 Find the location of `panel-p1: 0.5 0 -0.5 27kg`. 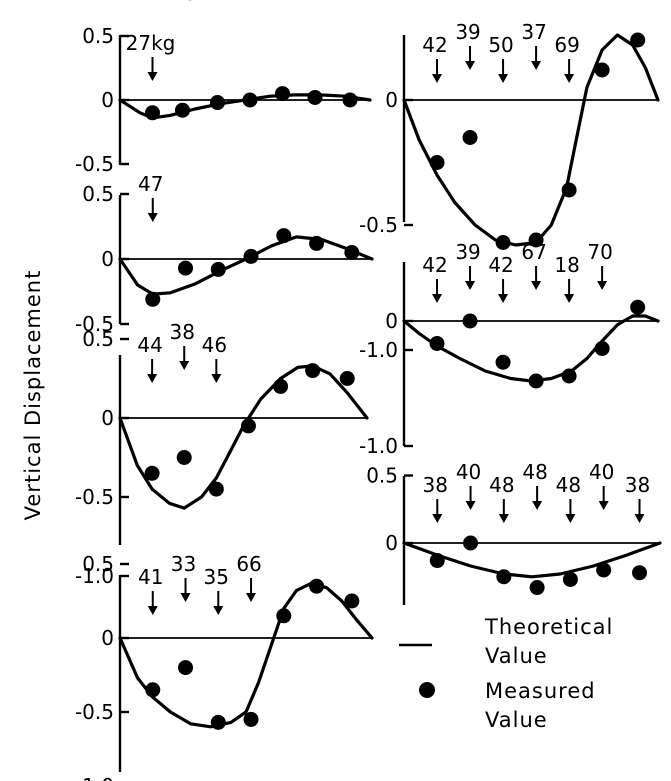

panel-p1: 0.5 0 -0.5 27kg is located at coordinates (223, 100).